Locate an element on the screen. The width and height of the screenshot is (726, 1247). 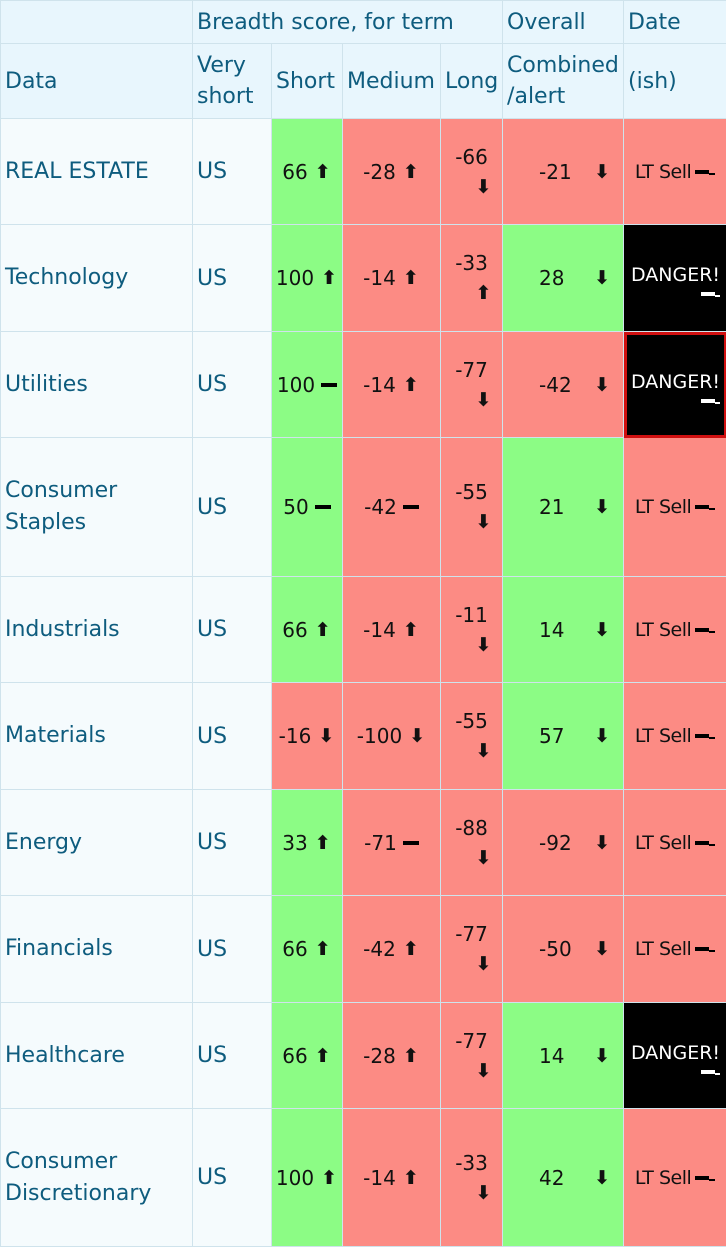
row-name: Healthcare is located at coordinates (97, 1056).